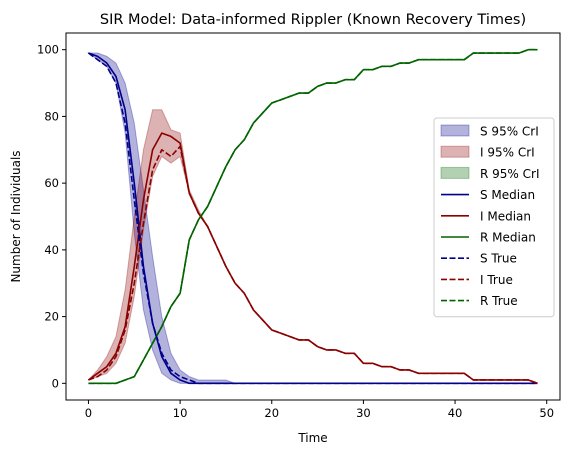 The height and width of the screenshot is (459, 571). What do you see at coordinates (16, 216) in the screenshot?
I see `y-axis-label: Number of Individuals` at bounding box center [16, 216].